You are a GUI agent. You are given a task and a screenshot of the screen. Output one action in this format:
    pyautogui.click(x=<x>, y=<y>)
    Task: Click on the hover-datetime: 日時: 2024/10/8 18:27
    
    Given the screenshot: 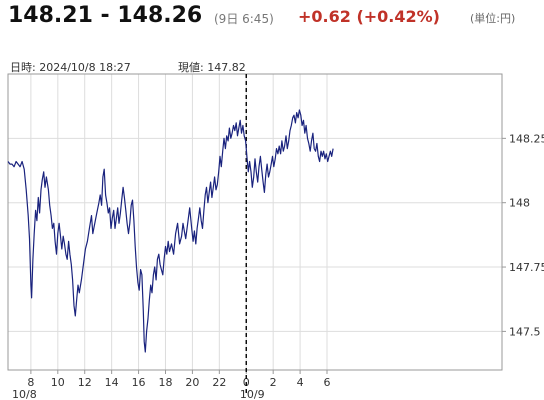 What is the action you would take?
    pyautogui.click(x=70, y=67)
    